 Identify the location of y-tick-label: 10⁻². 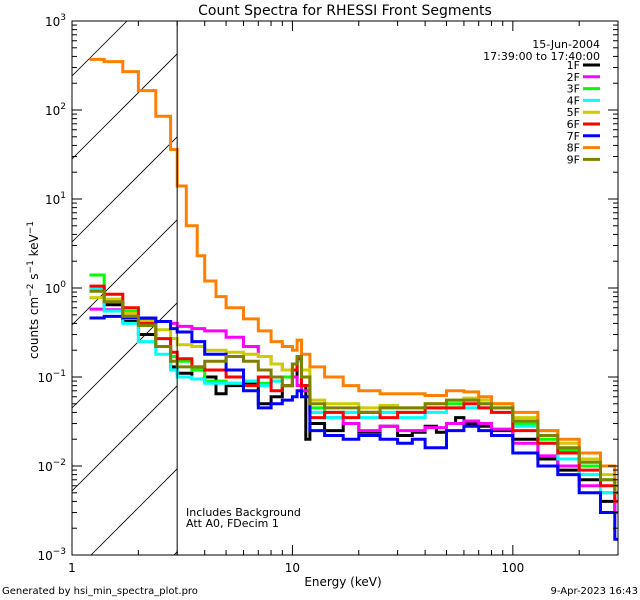
(51, 466).